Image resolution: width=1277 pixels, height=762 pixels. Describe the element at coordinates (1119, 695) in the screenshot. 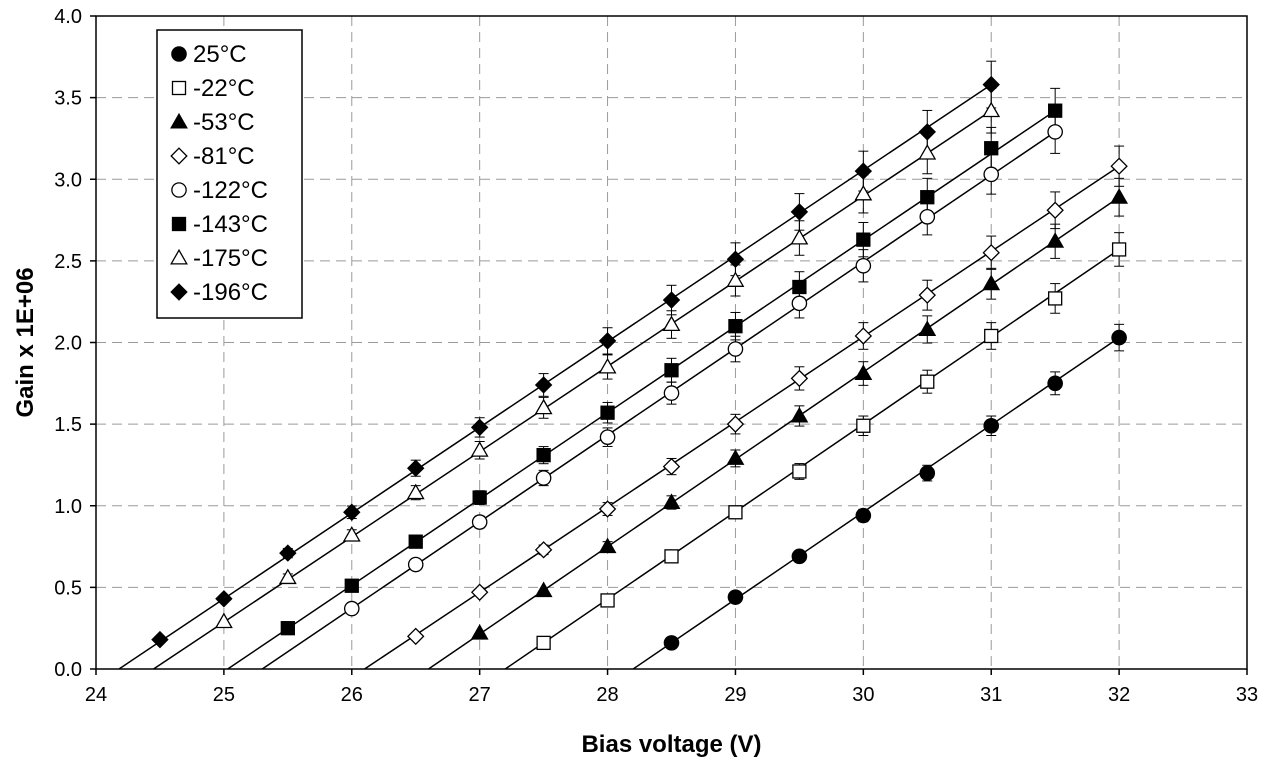

I see `x-tick-label: 32` at that location.